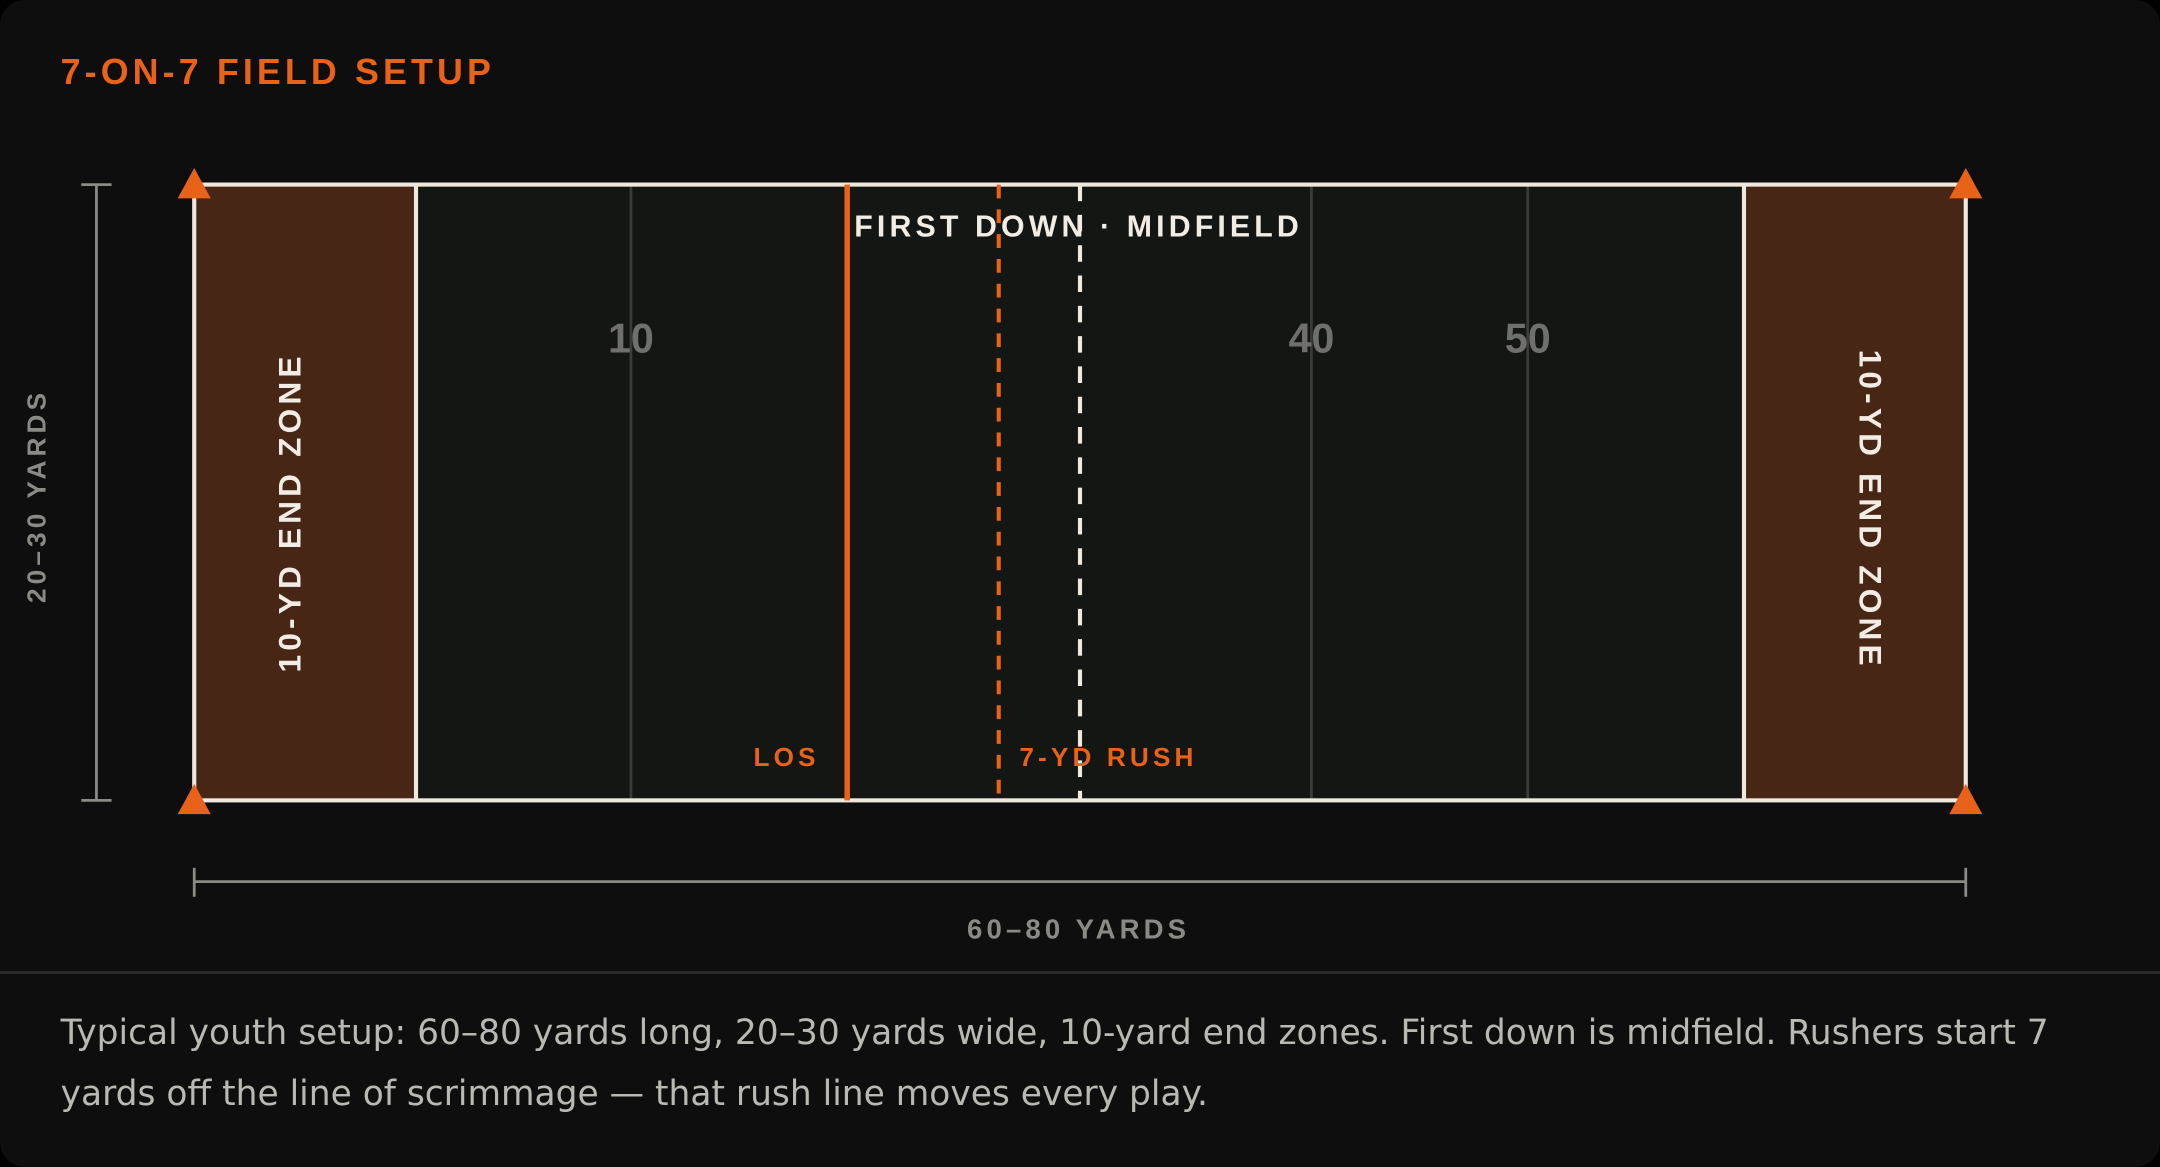 The width and height of the screenshot is (2160, 1167). What do you see at coordinates (1108, 757) in the screenshot?
I see `rush-label: 7-YD RUSH` at bounding box center [1108, 757].